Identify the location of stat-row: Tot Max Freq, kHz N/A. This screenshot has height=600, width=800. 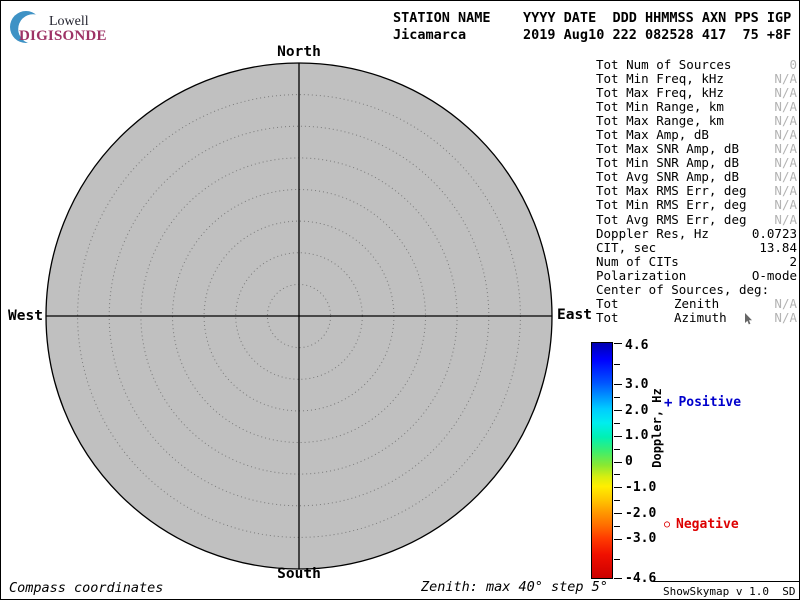
(696, 93).